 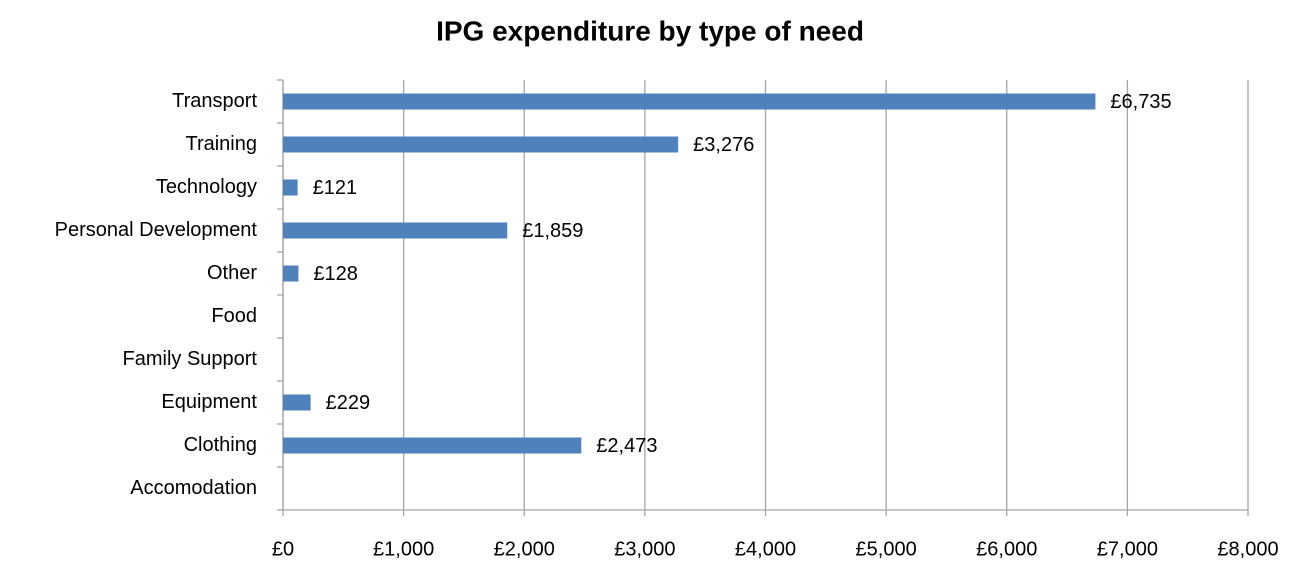 I want to click on y-tick-label: Equipment, so click(x=209, y=402).